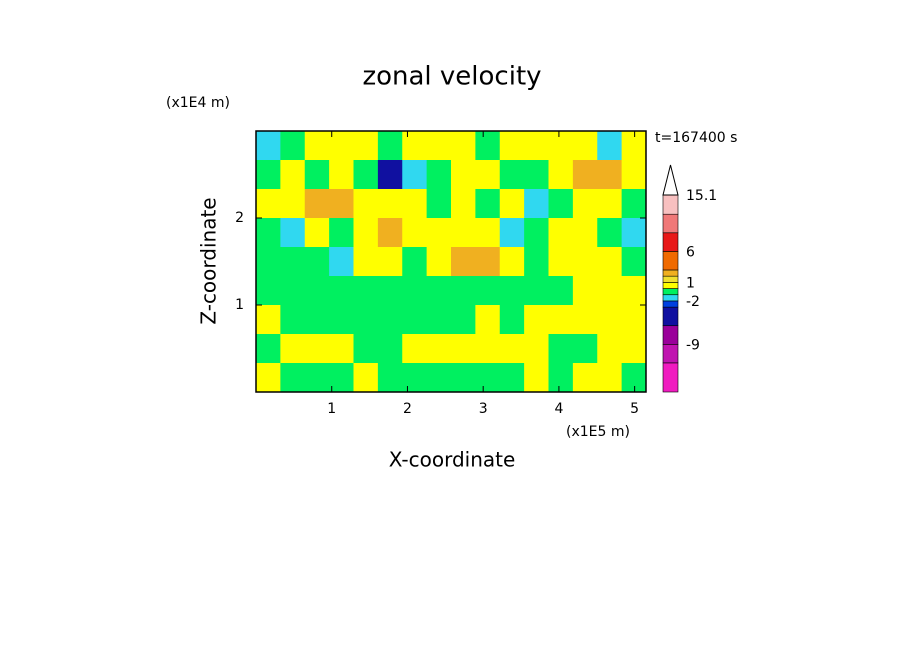 This screenshot has width=904, height=658. I want to click on y-axis-label: Z-coordinate, so click(209, 260).